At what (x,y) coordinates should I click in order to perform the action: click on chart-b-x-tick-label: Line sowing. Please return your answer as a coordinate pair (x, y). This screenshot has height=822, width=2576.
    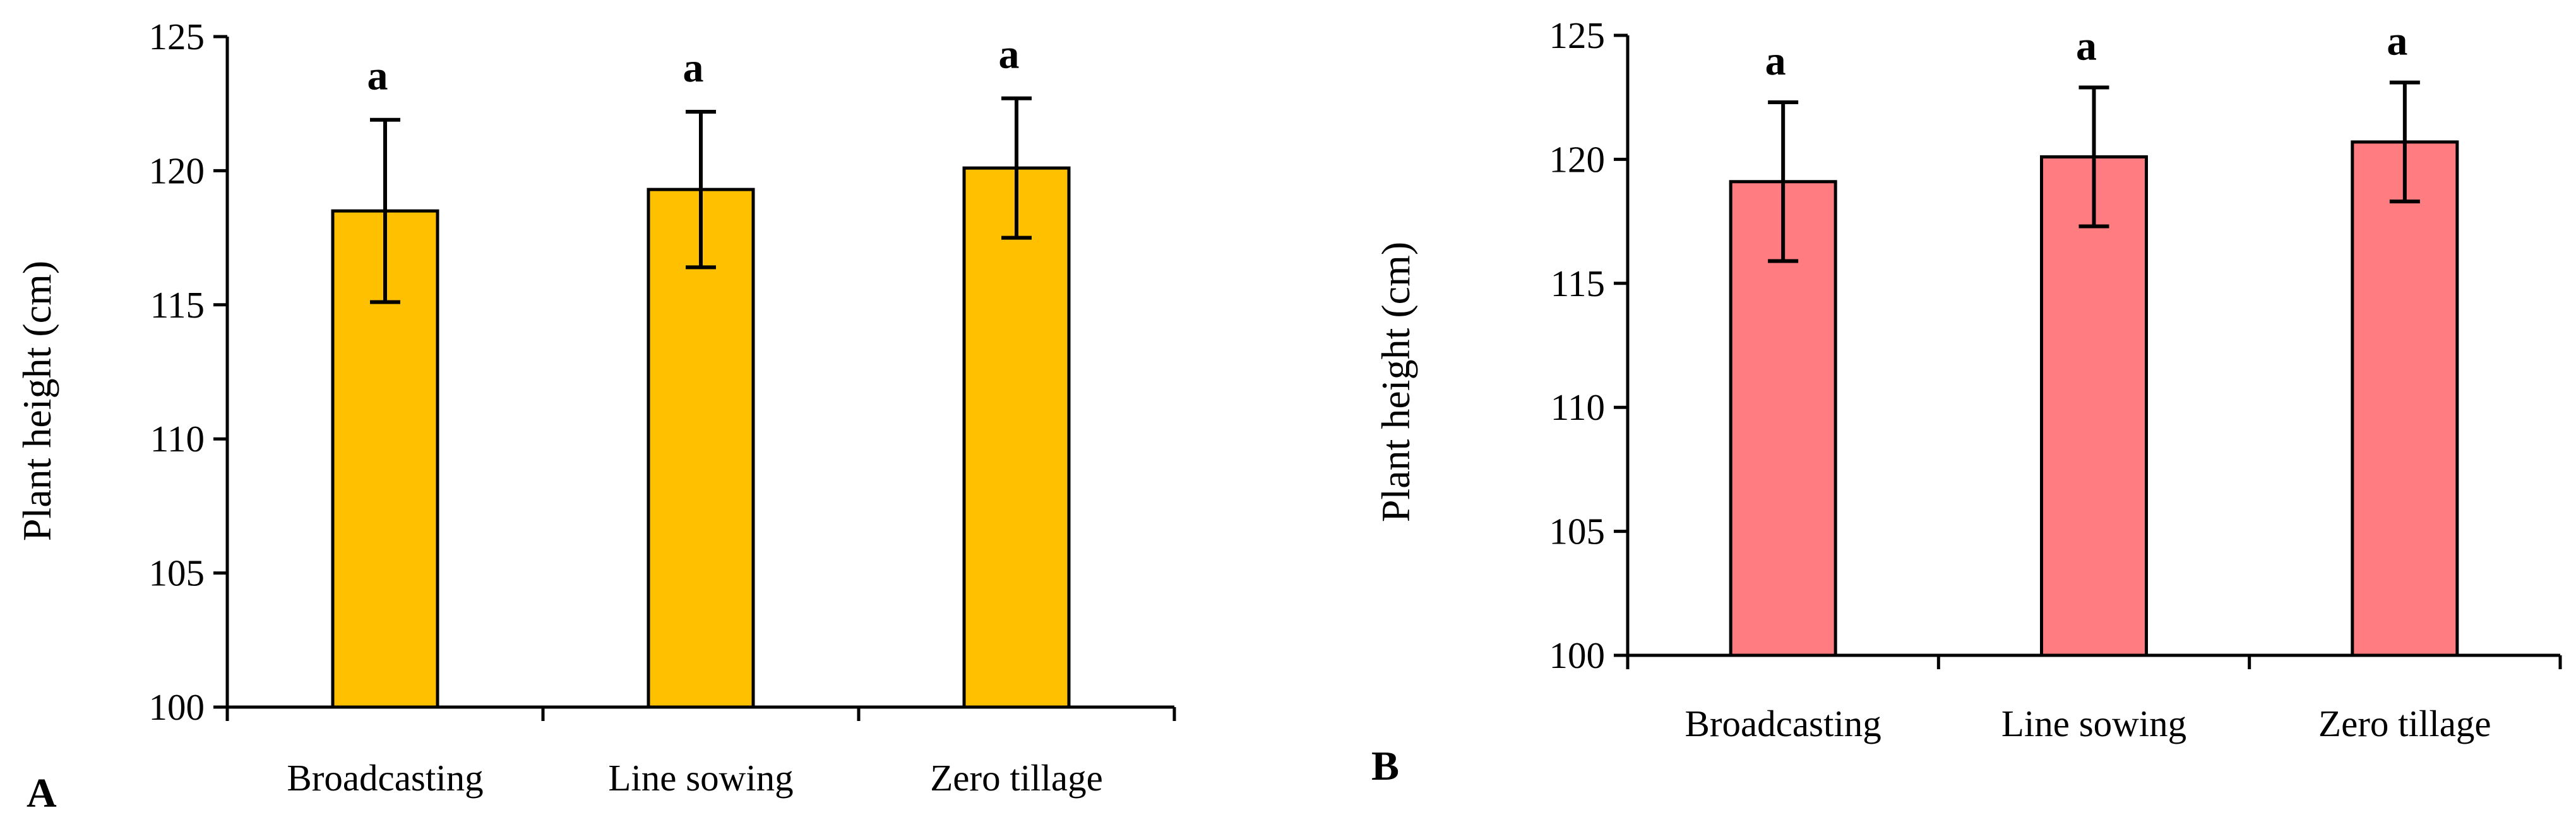
    Looking at the image, I should click on (2093, 724).